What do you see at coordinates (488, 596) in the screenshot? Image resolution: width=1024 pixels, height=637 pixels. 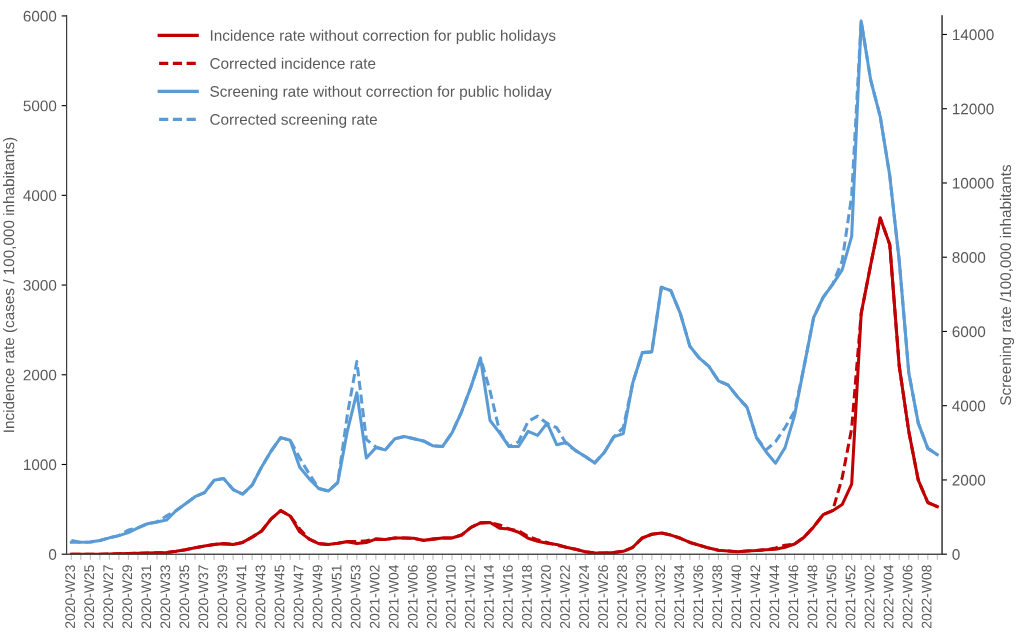 I see `x-tick-label: 2021-W14` at bounding box center [488, 596].